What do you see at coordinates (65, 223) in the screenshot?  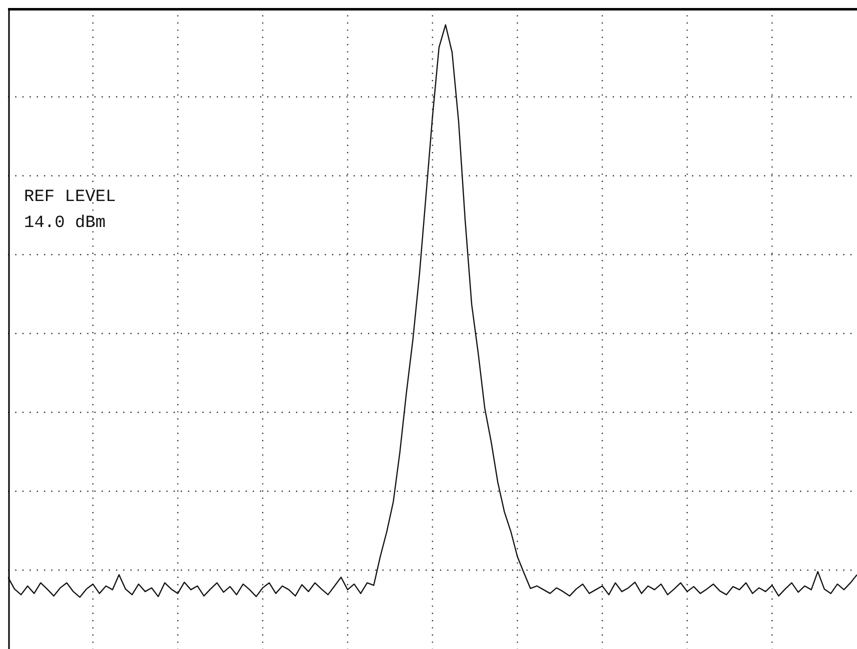 I see `annotation: 14.0 dBm` at bounding box center [65, 223].